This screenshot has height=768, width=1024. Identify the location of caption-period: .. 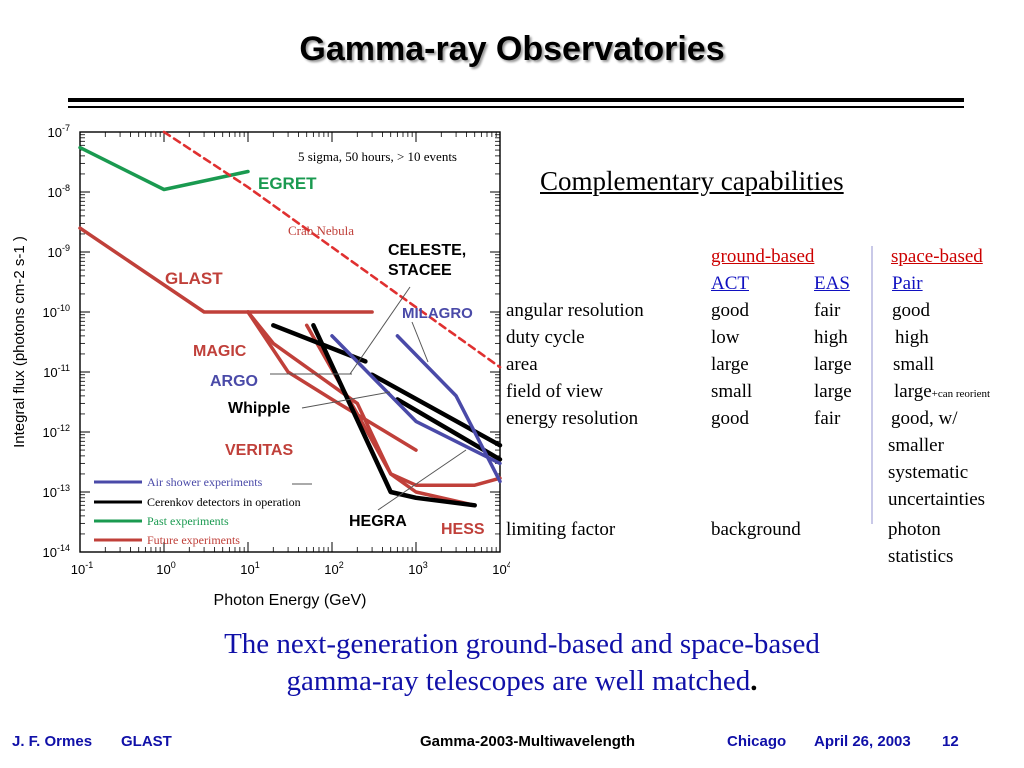
(754, 681).